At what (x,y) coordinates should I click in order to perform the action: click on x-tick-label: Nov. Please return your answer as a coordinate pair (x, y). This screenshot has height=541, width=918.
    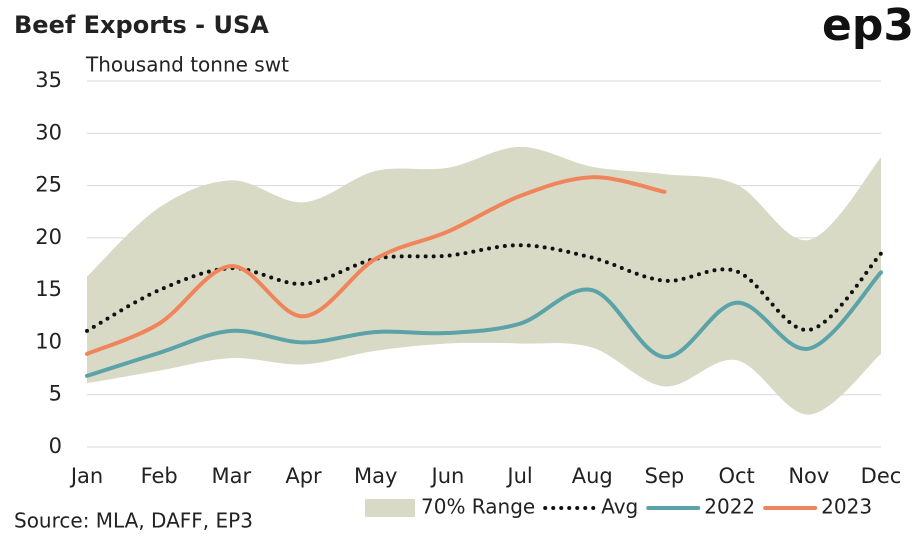
    Looking at the image, I should click on (808, 476).